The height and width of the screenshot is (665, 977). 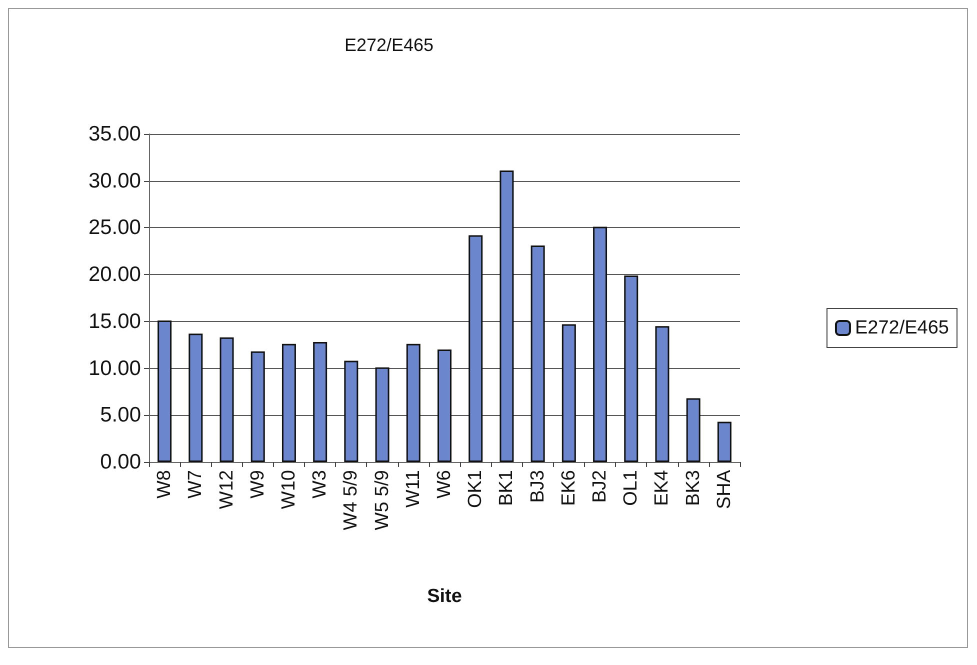 What do you see at coordinates (389, 45) in the screenshot?
I see `chart-title: E272/E465` at bounding box center [389, 45].